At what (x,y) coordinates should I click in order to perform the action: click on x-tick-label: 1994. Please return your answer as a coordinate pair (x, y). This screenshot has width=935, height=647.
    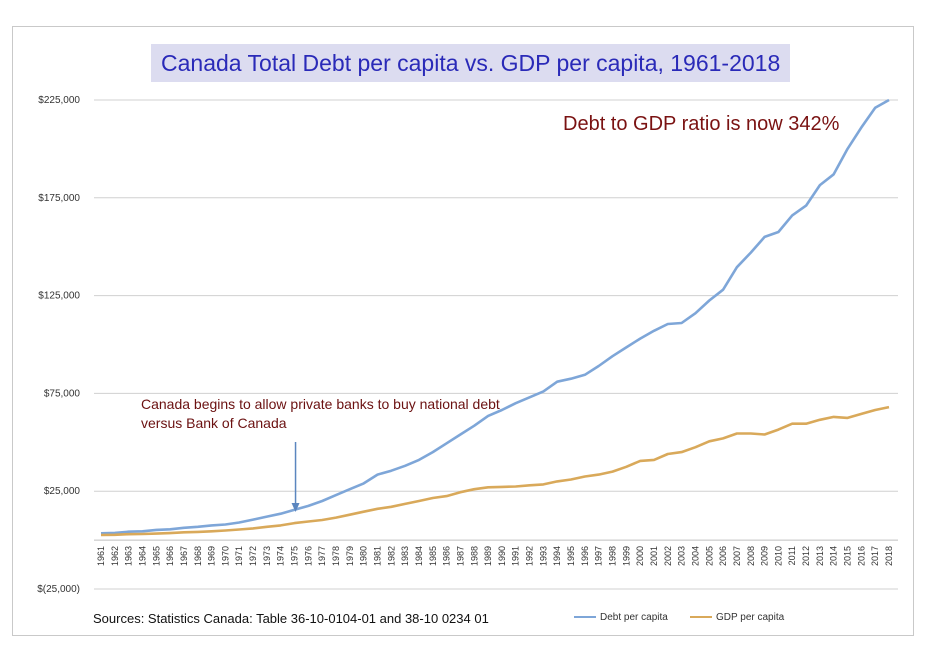
    Looking at the image, I should click on (557, 556).